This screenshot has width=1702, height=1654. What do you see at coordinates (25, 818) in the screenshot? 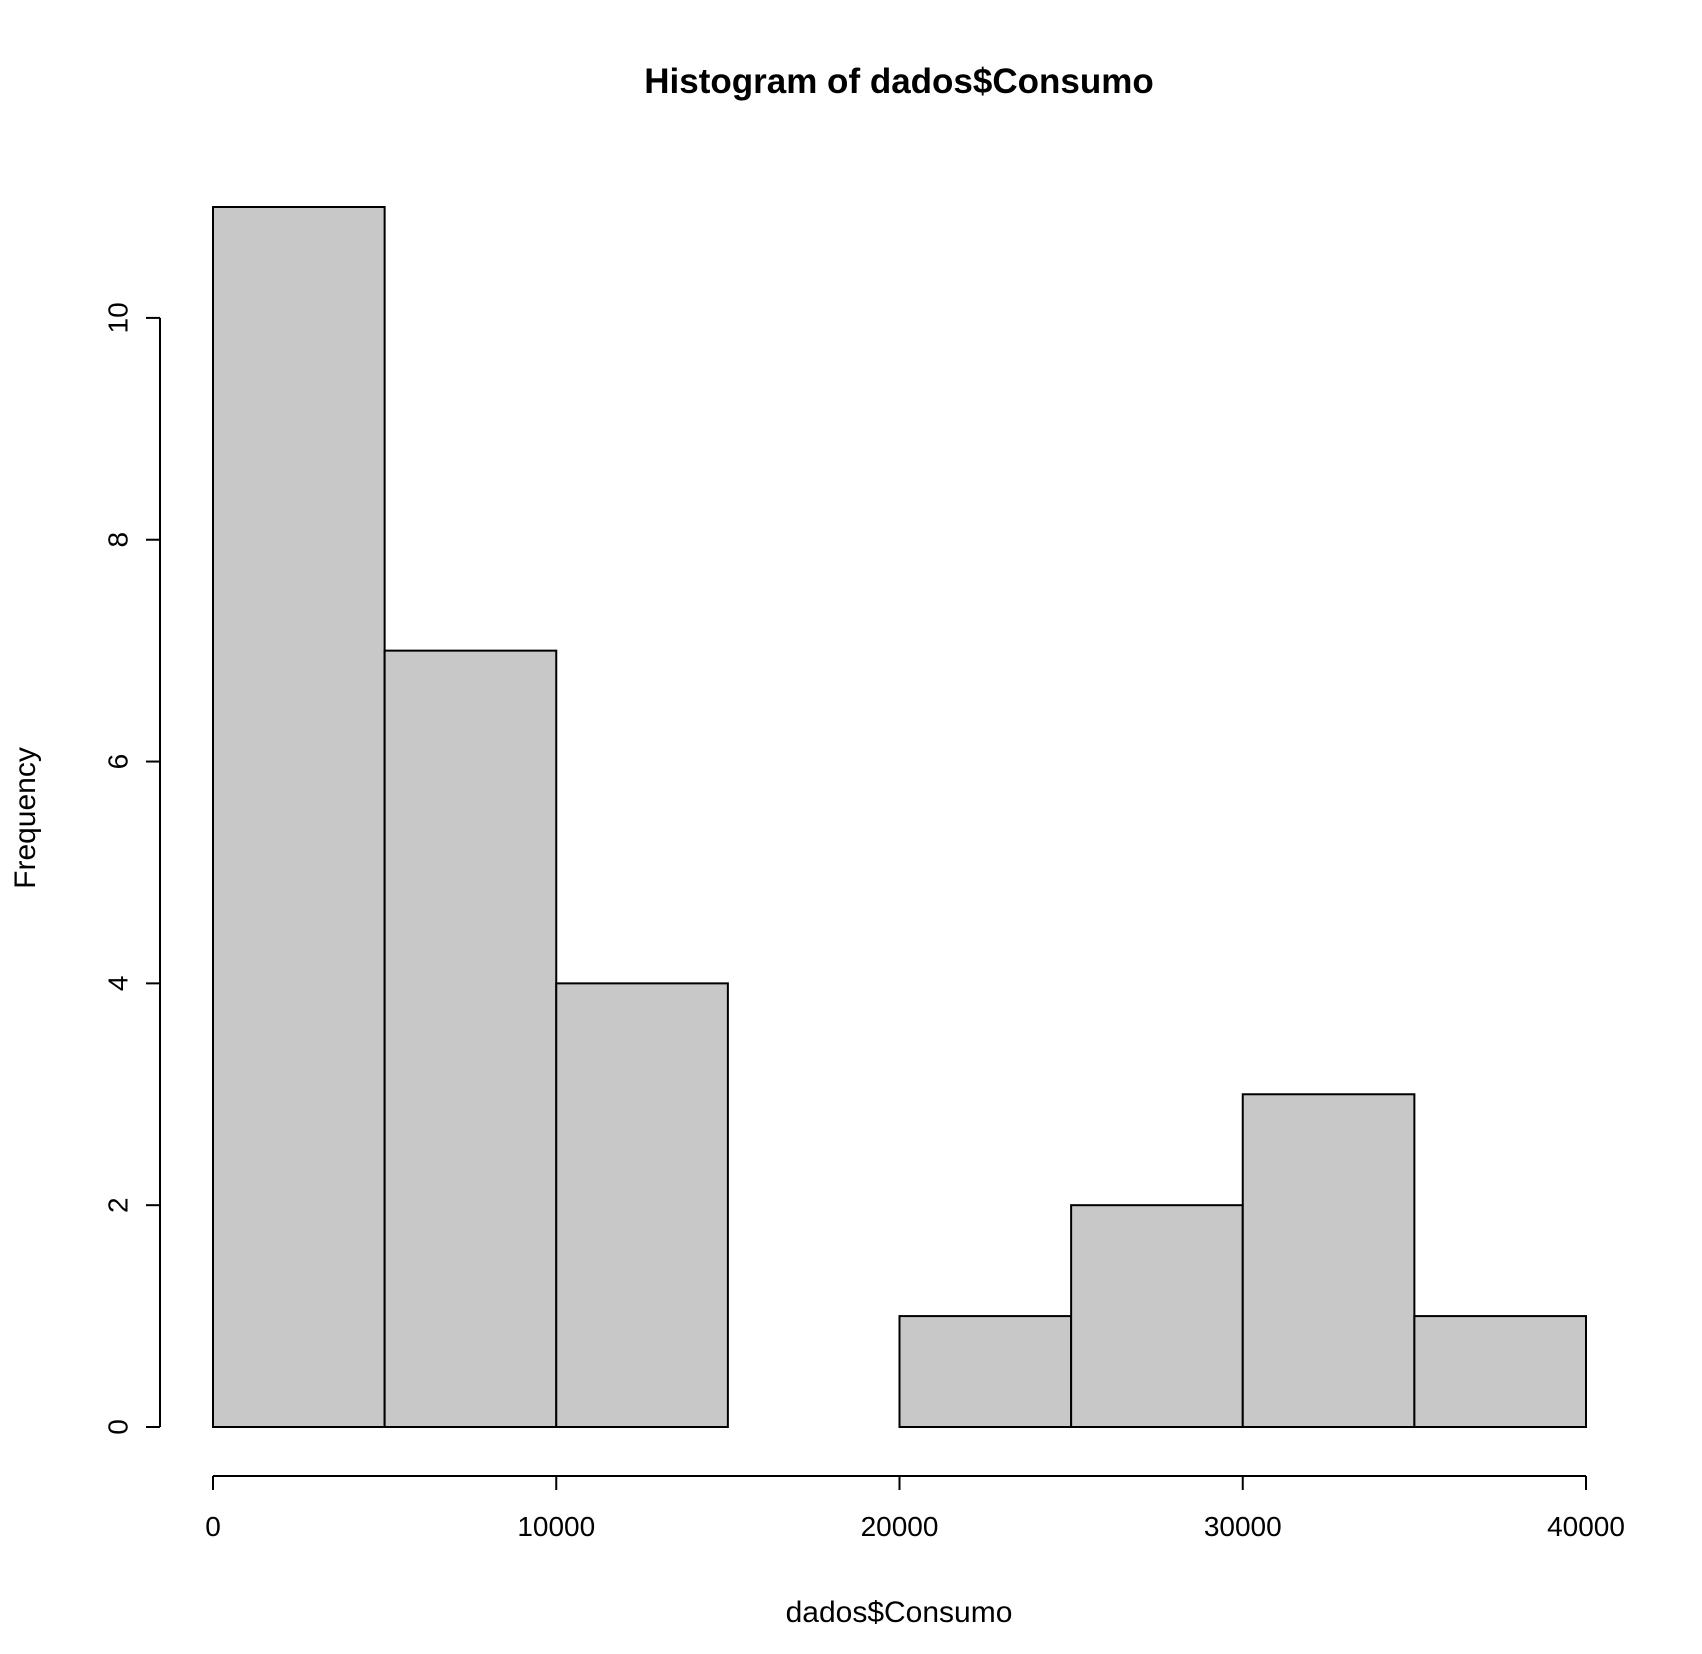
I see `y-axis-label: Frequency` at bounding box center [25, 818].